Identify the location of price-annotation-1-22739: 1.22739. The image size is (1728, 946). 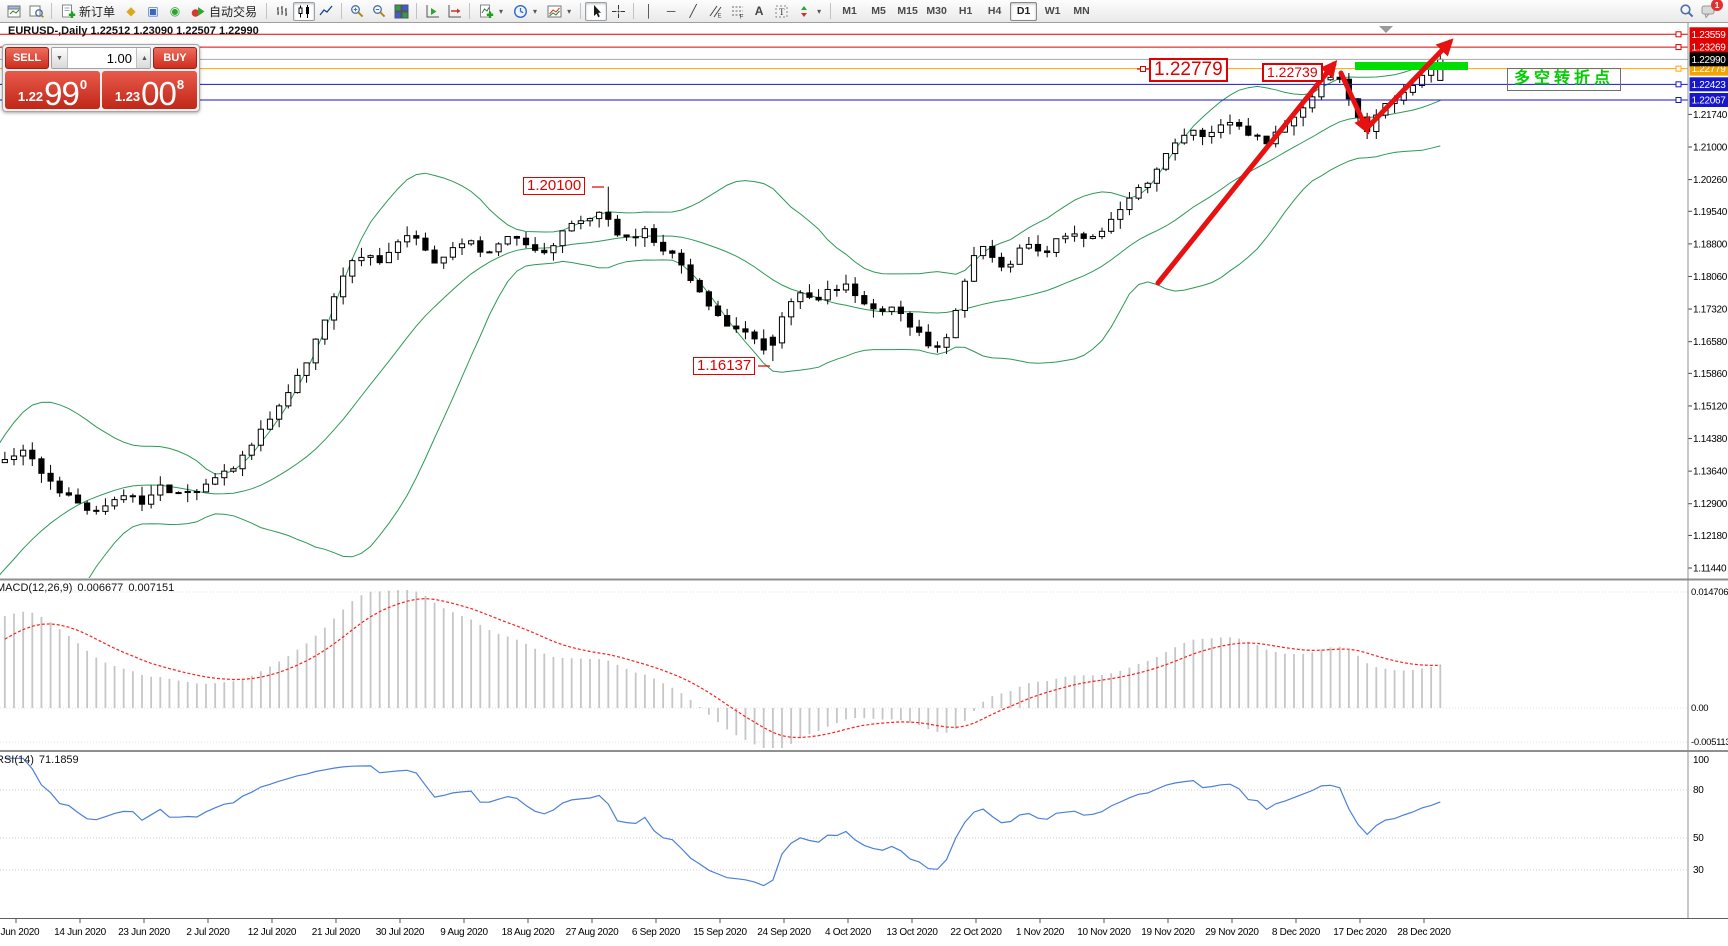
(1292, 72).